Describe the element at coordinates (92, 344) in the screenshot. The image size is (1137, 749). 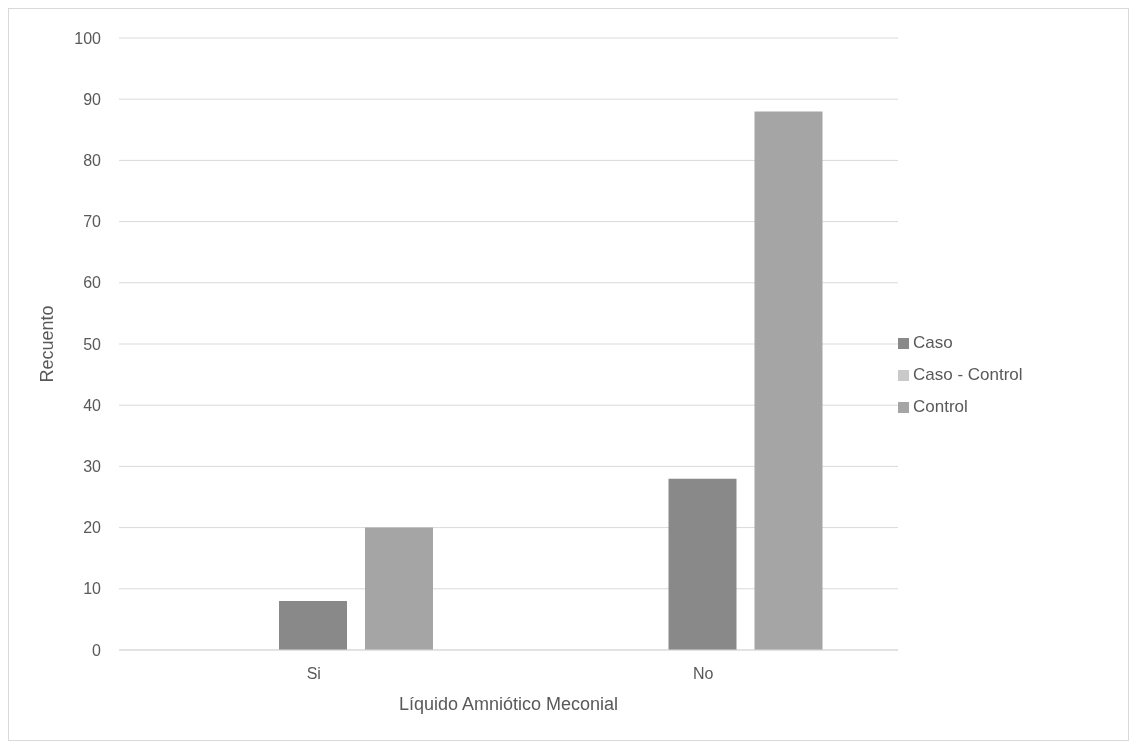
I see `y-tick-label: 50` at that location.